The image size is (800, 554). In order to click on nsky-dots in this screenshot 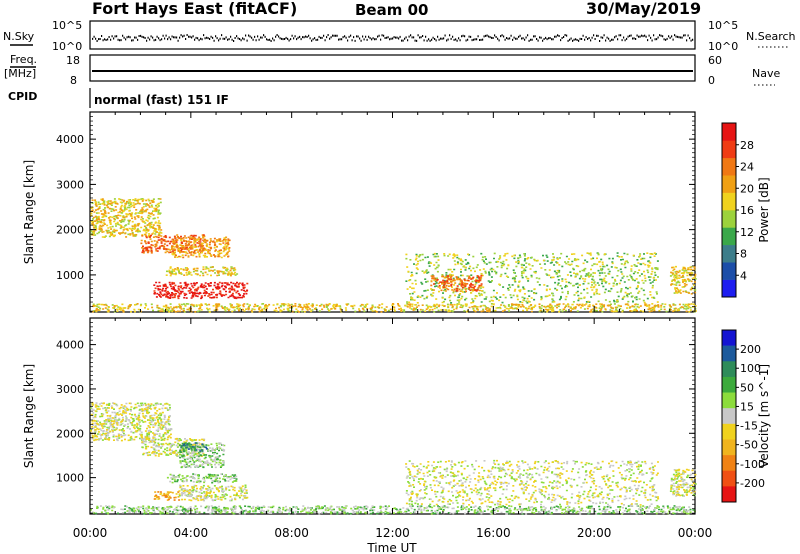, I will do `click(393, 38)`.